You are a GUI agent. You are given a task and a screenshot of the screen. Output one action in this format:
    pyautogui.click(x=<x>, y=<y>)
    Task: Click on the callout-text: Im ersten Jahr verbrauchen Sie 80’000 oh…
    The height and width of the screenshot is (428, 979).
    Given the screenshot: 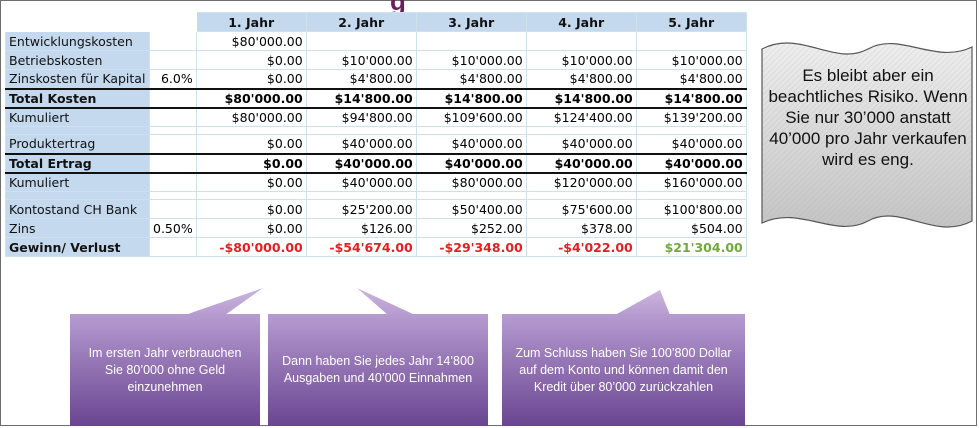 What is the action you would take?
    pyautogui.click(x=165, y=369)
    